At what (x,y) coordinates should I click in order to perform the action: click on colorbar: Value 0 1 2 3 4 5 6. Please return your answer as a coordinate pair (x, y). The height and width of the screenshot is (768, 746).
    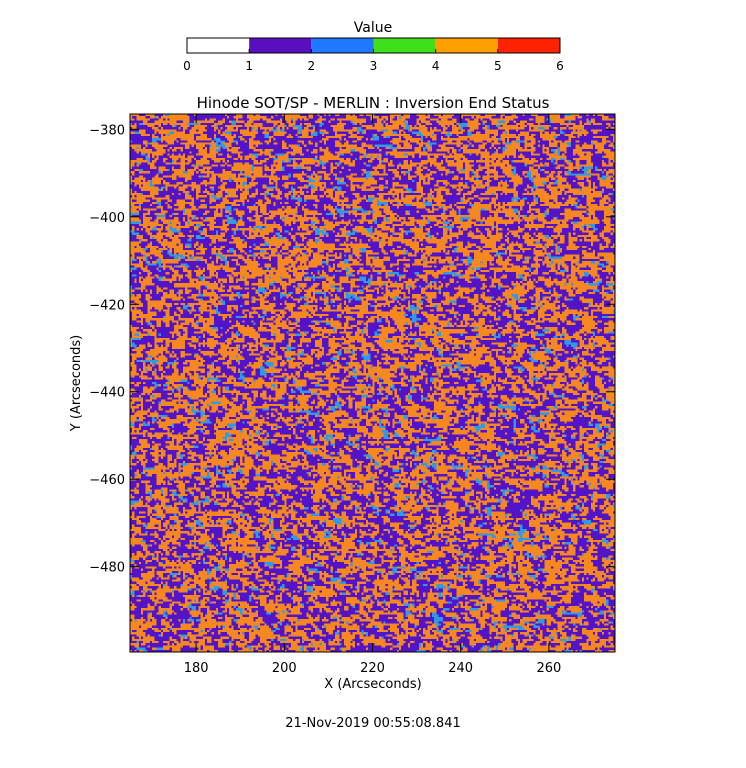
    Looking at the image, I should click on (373, 46).